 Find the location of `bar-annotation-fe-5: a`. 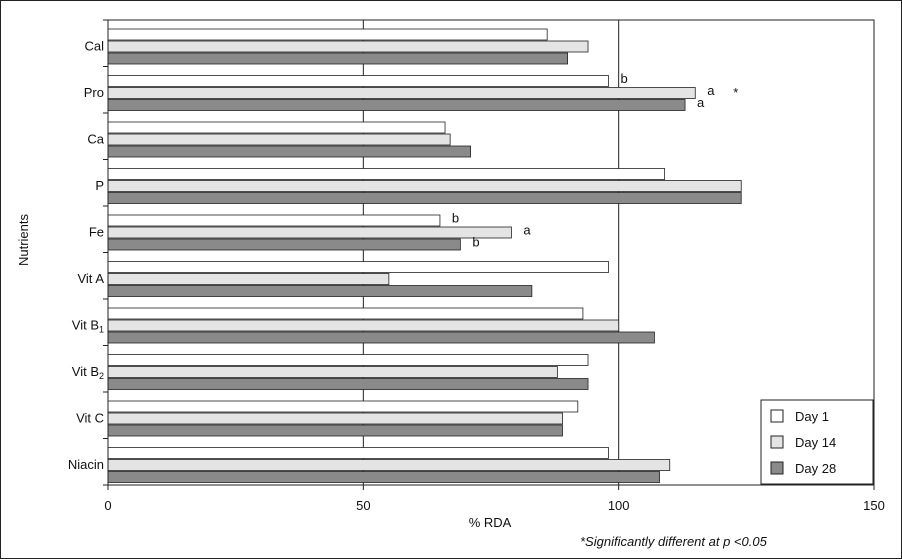

bar-annotation-fe-5: a is located at coordinates (527, 230).